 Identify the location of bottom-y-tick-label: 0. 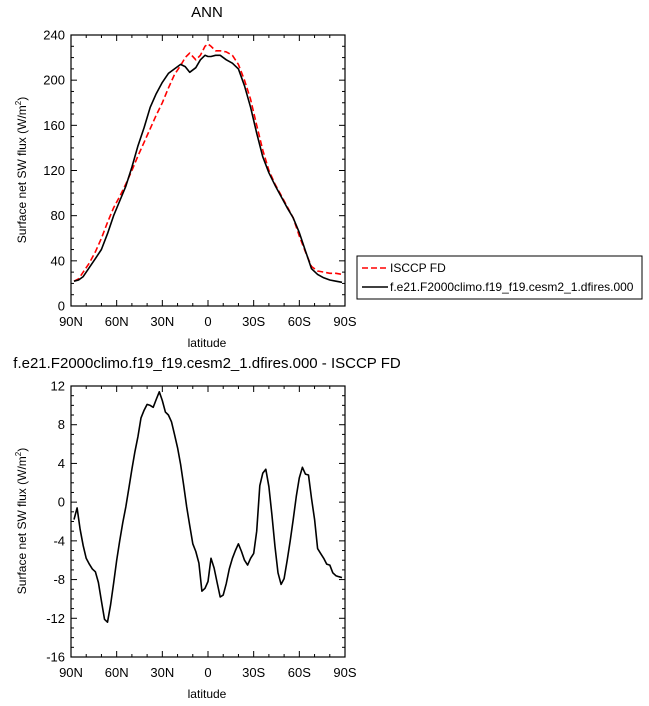
(61, 502).